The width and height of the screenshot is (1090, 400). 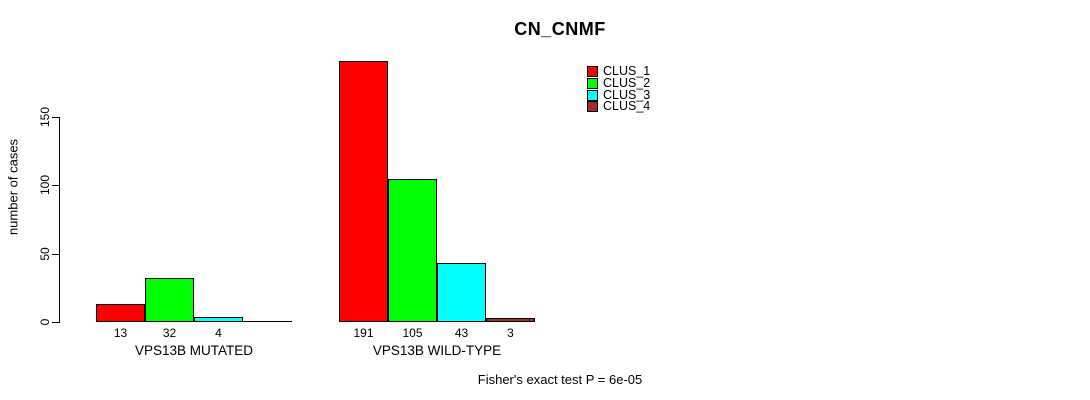 I want to click on y-tick-label: 0, so click(x=45, y=322).